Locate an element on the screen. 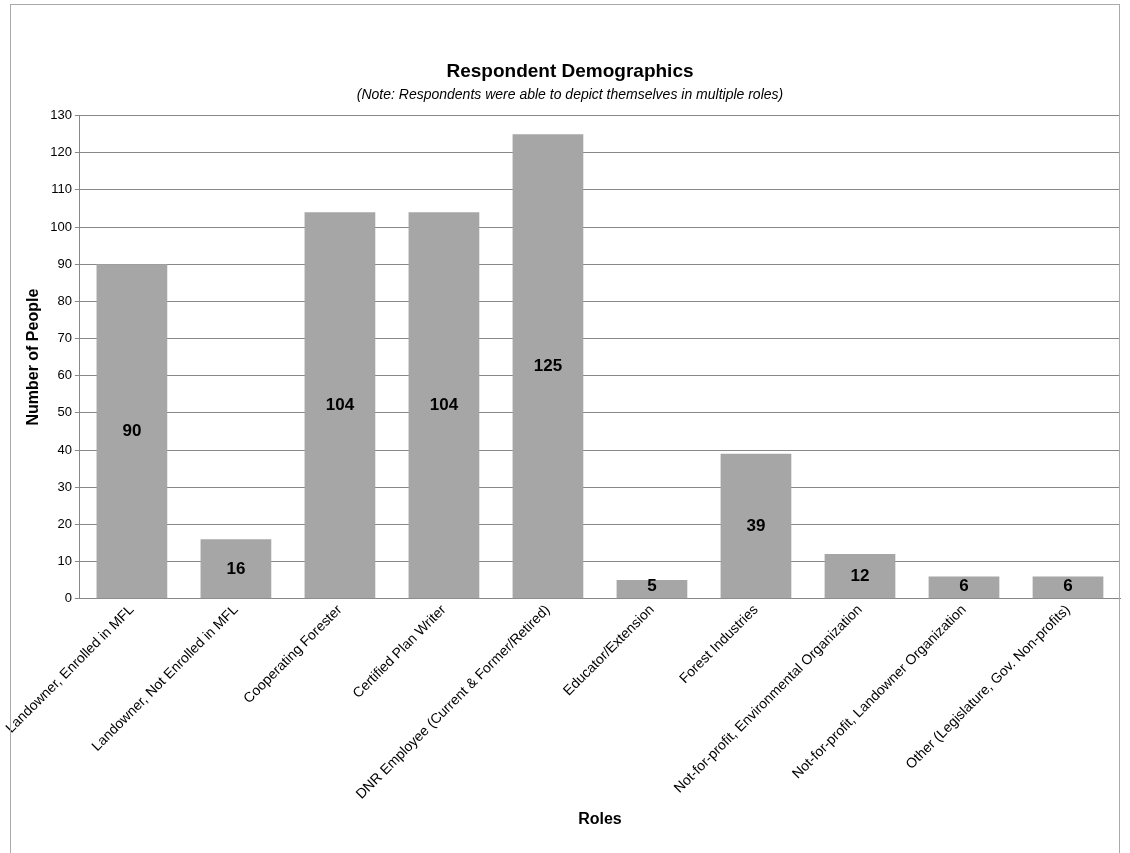 The height and width of the screenshot is (853, 1130). data-label: 125 is located at coordinates (548, 366).